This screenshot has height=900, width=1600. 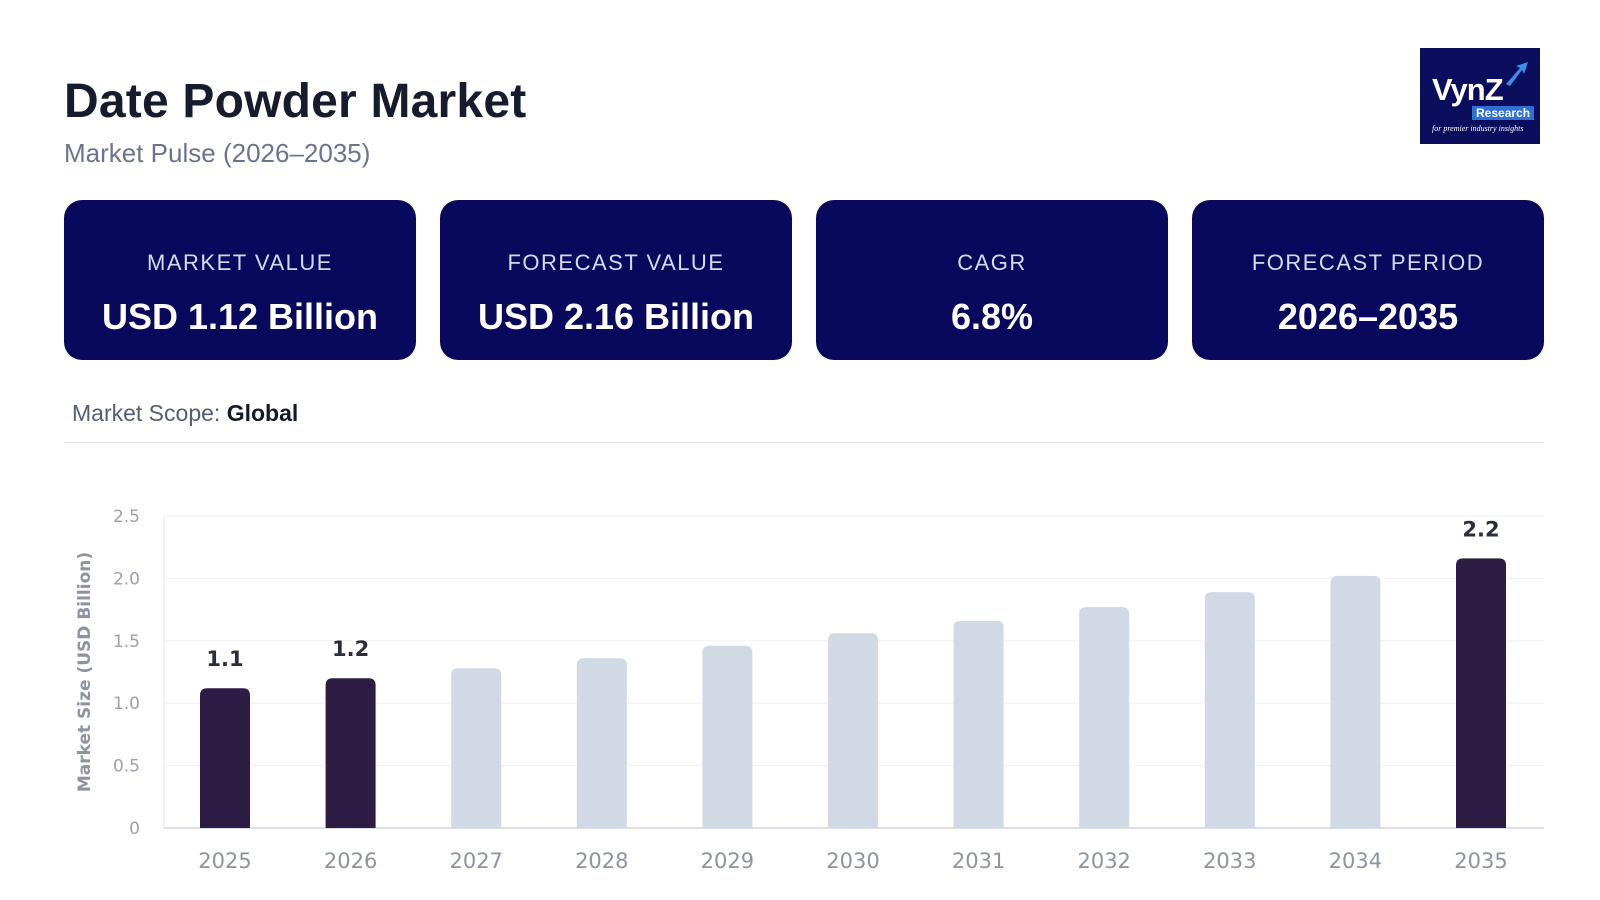 I want to click on forecast-value-card: FORECAST VALUE USD 2.16 Billion, so click(x=616, y=280).